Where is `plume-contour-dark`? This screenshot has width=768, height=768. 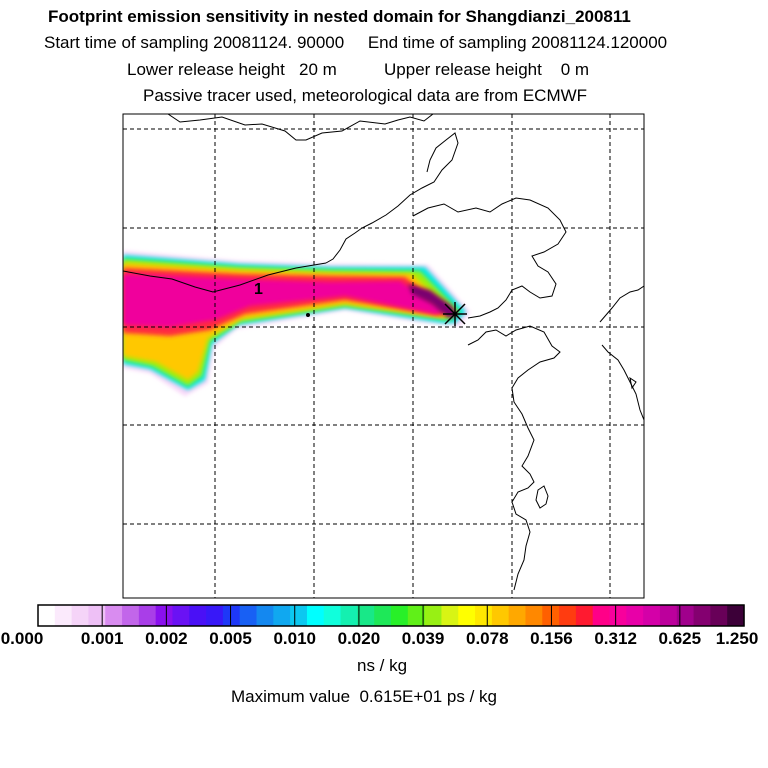 plume-contour-dark is located at coordinates (433, 301).